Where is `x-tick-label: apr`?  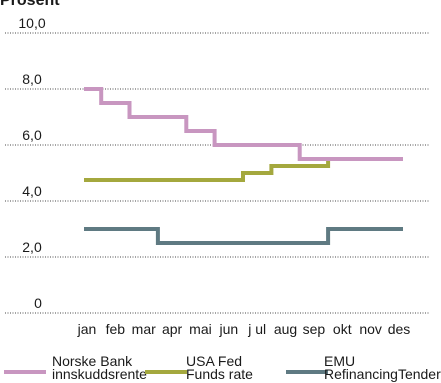
x-tick-label: apr is located at coordinates (172, 329).